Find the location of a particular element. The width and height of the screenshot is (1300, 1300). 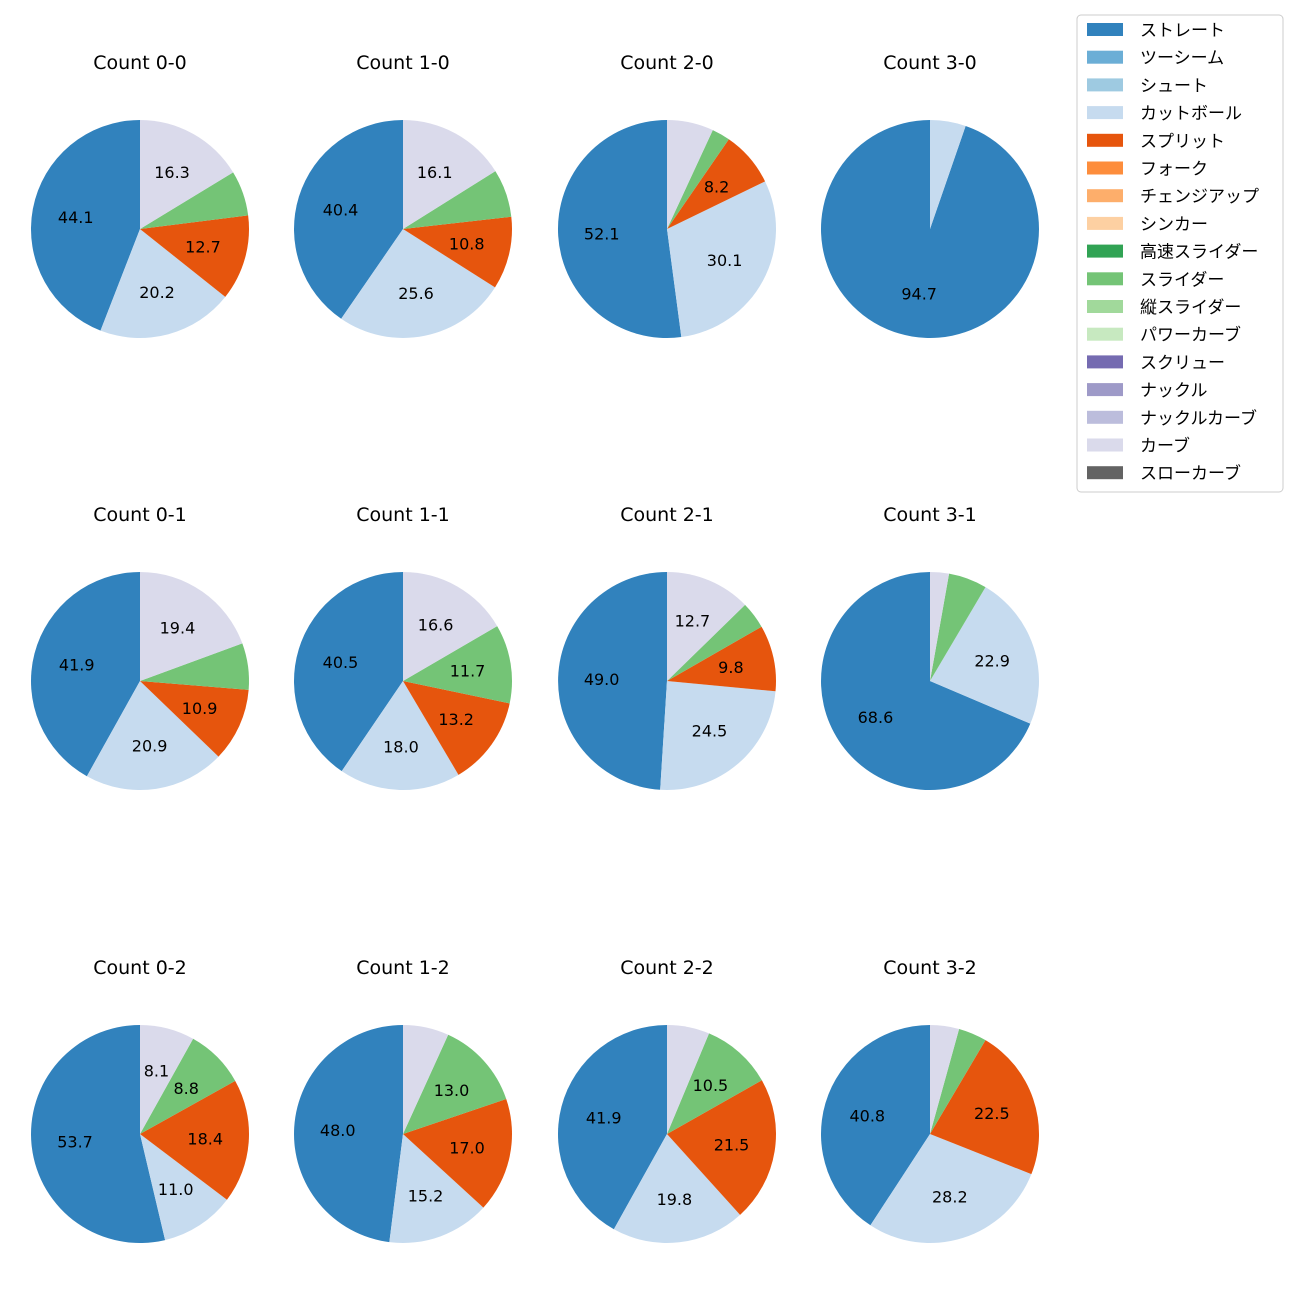

slice-label: 10.9 is located at coordinates (200, 708).